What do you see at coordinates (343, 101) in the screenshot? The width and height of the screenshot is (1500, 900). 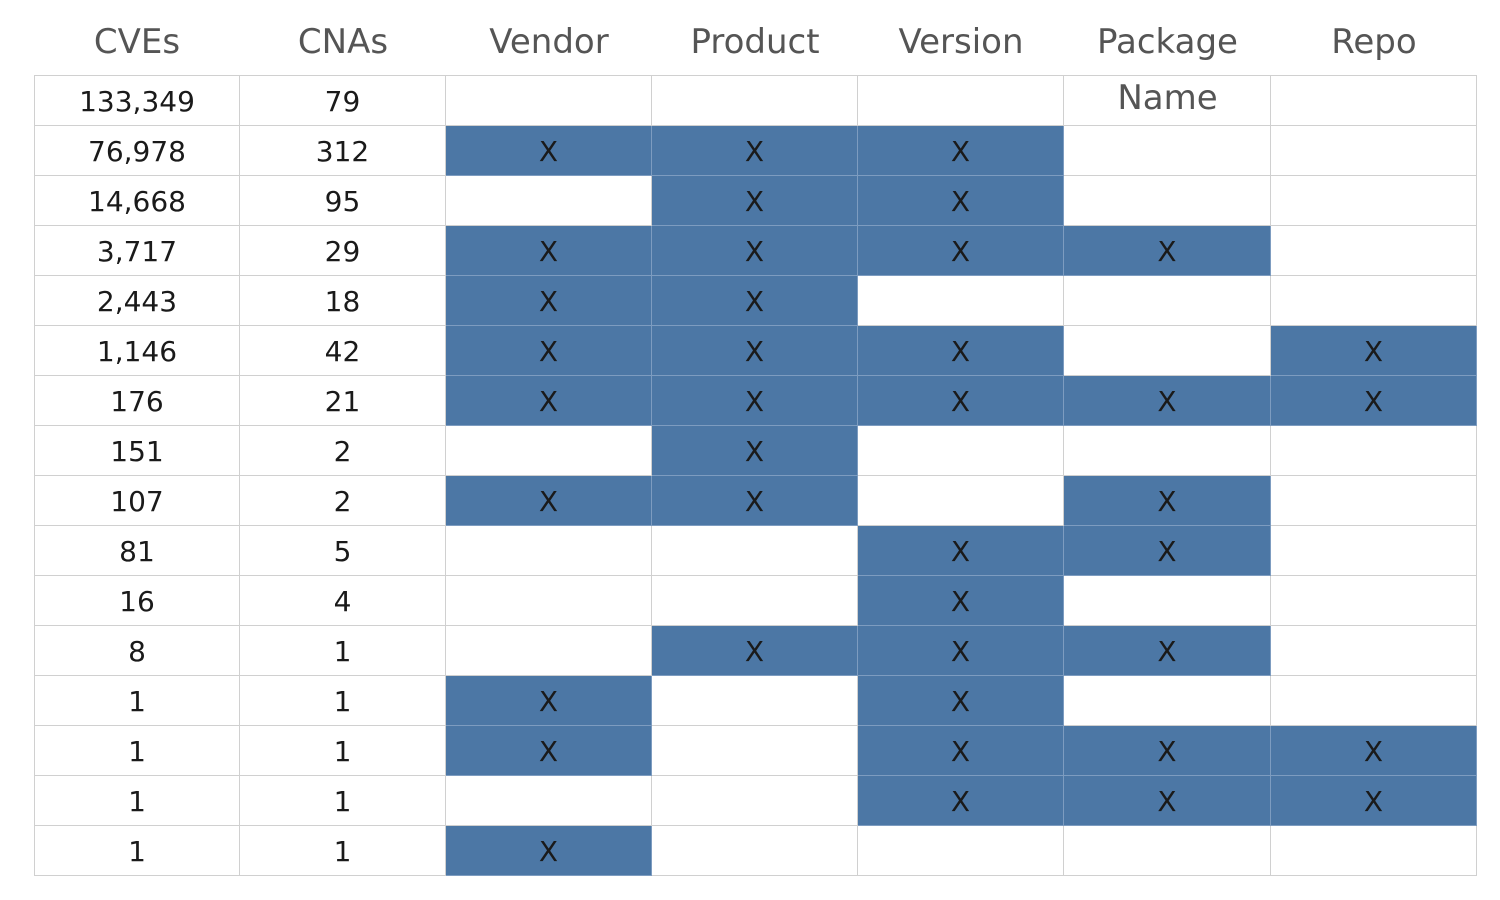 I see `cnas-cell: 79` at bounding box center [343, 101].